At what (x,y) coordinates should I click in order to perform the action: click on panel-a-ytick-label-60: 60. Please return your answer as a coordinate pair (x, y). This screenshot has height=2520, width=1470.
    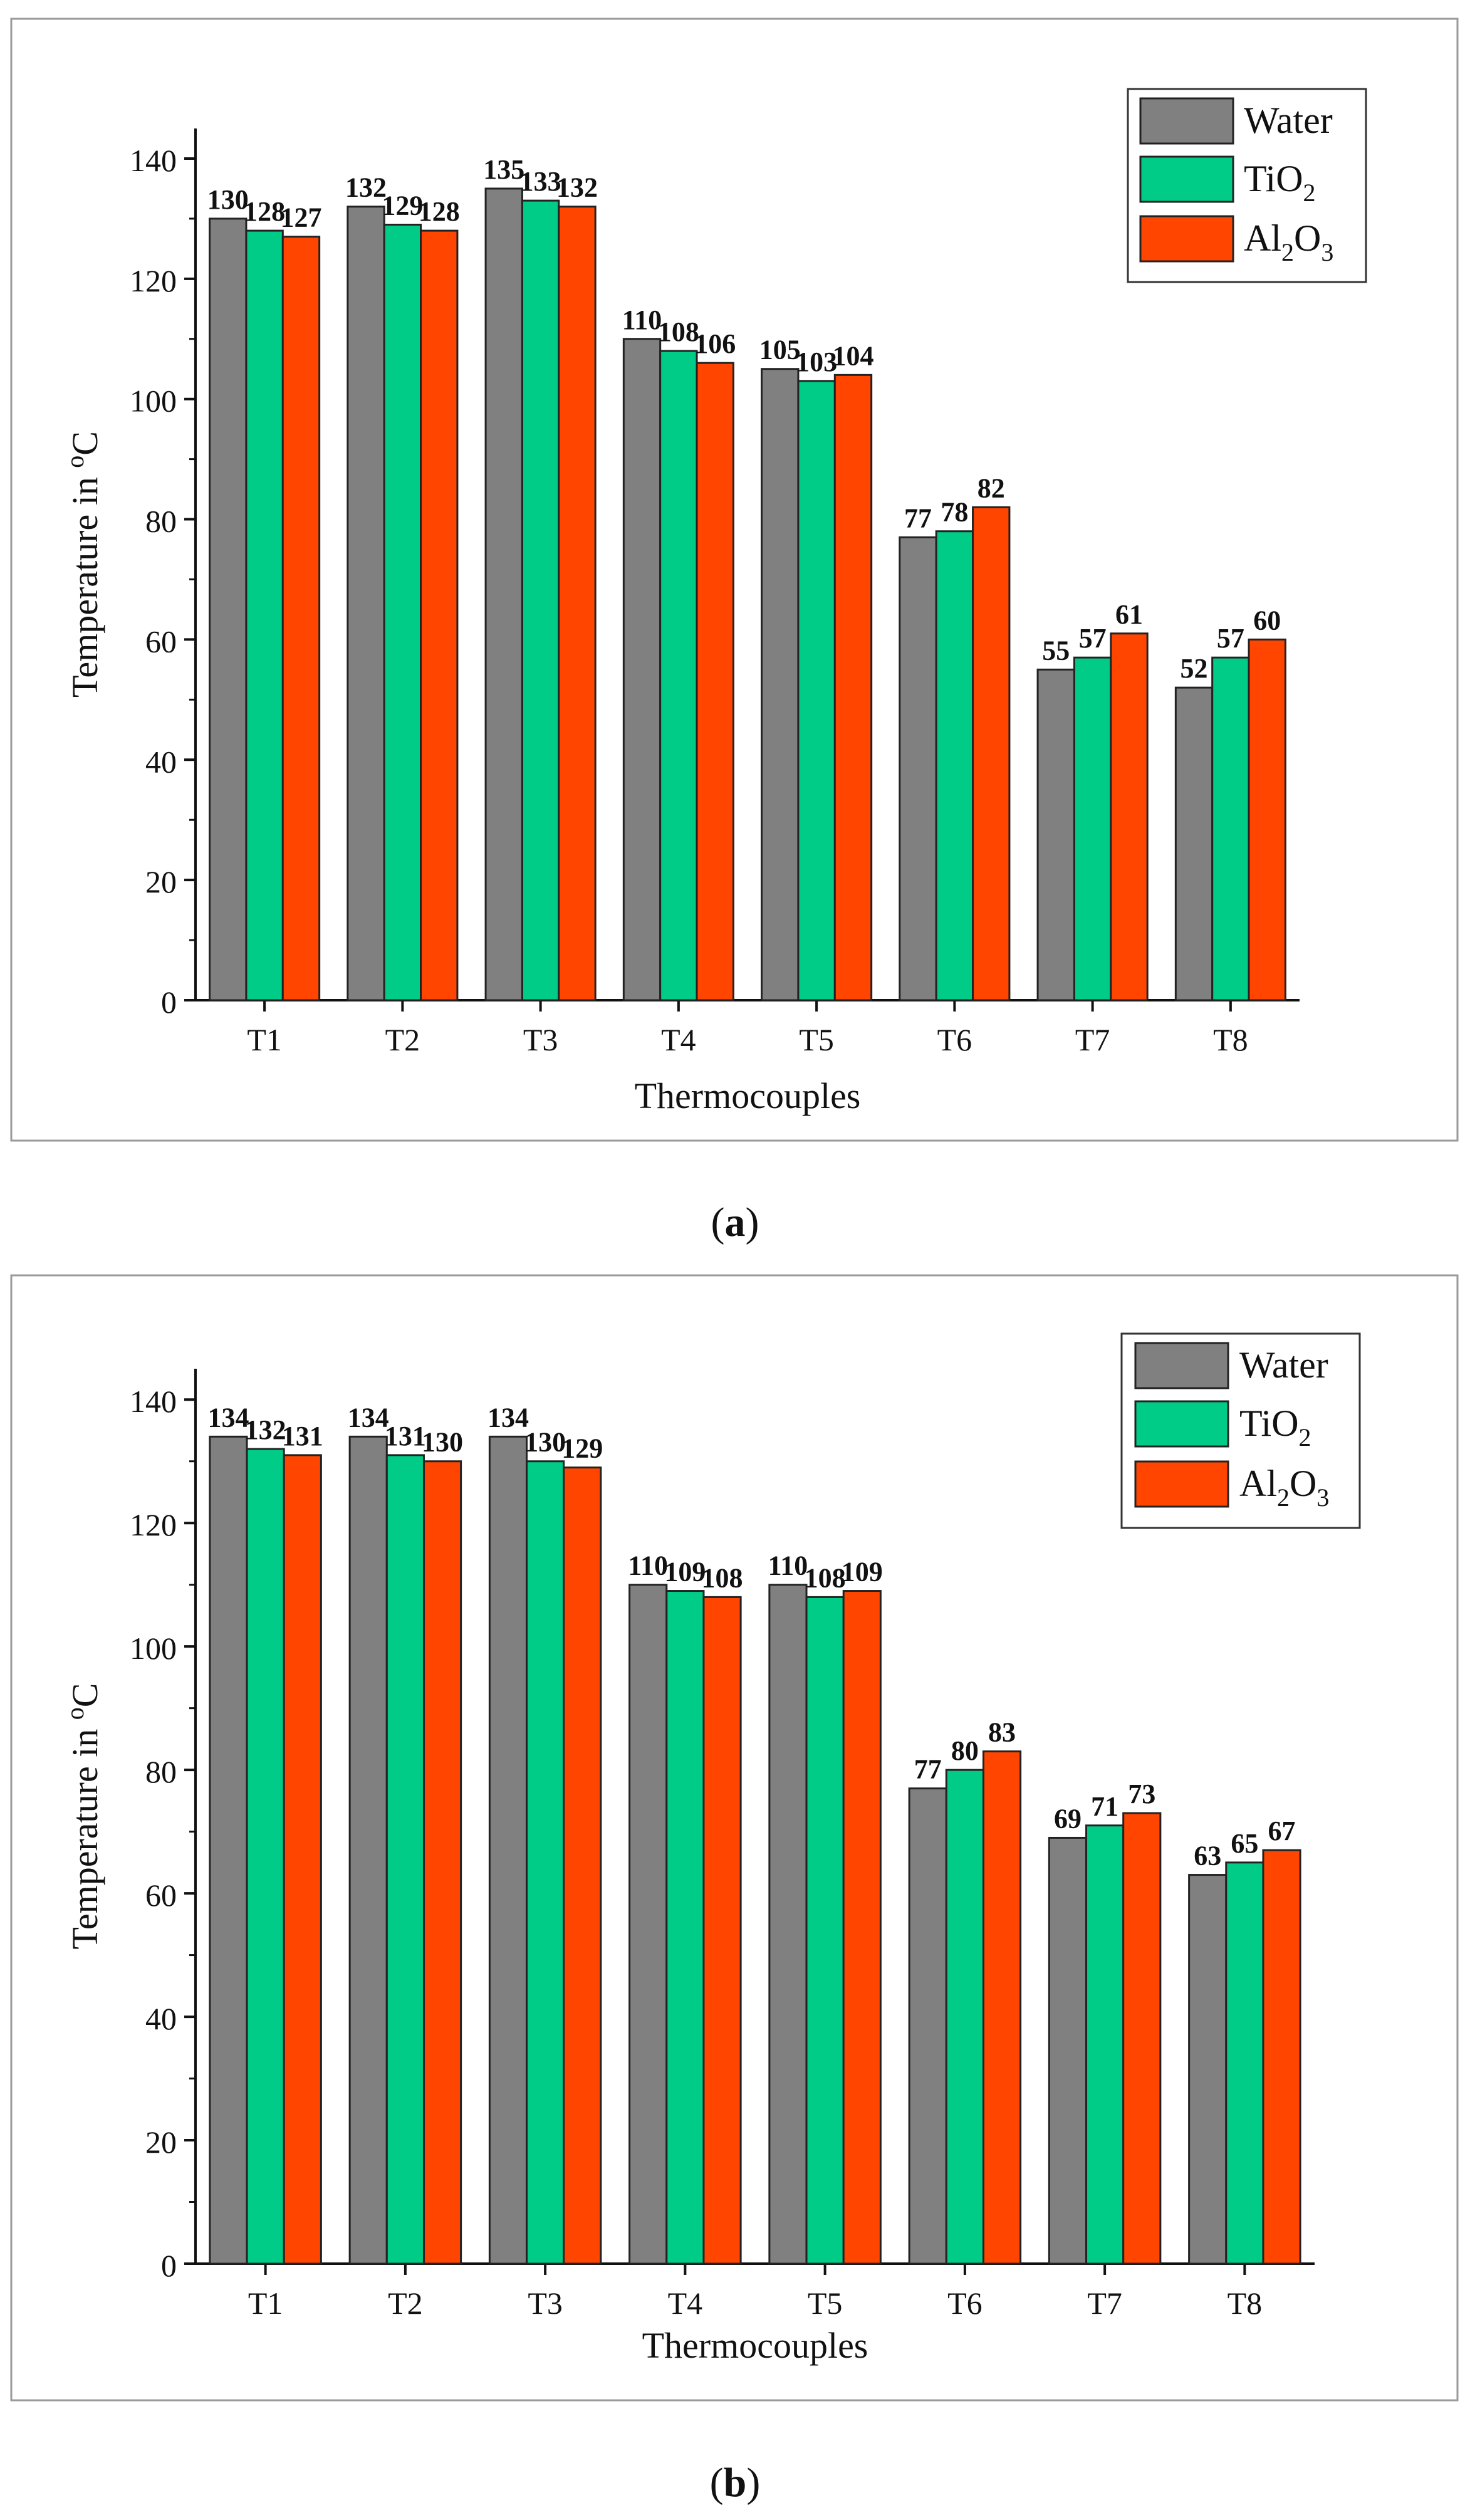
    Looking at the image, I should click on (161, 641).